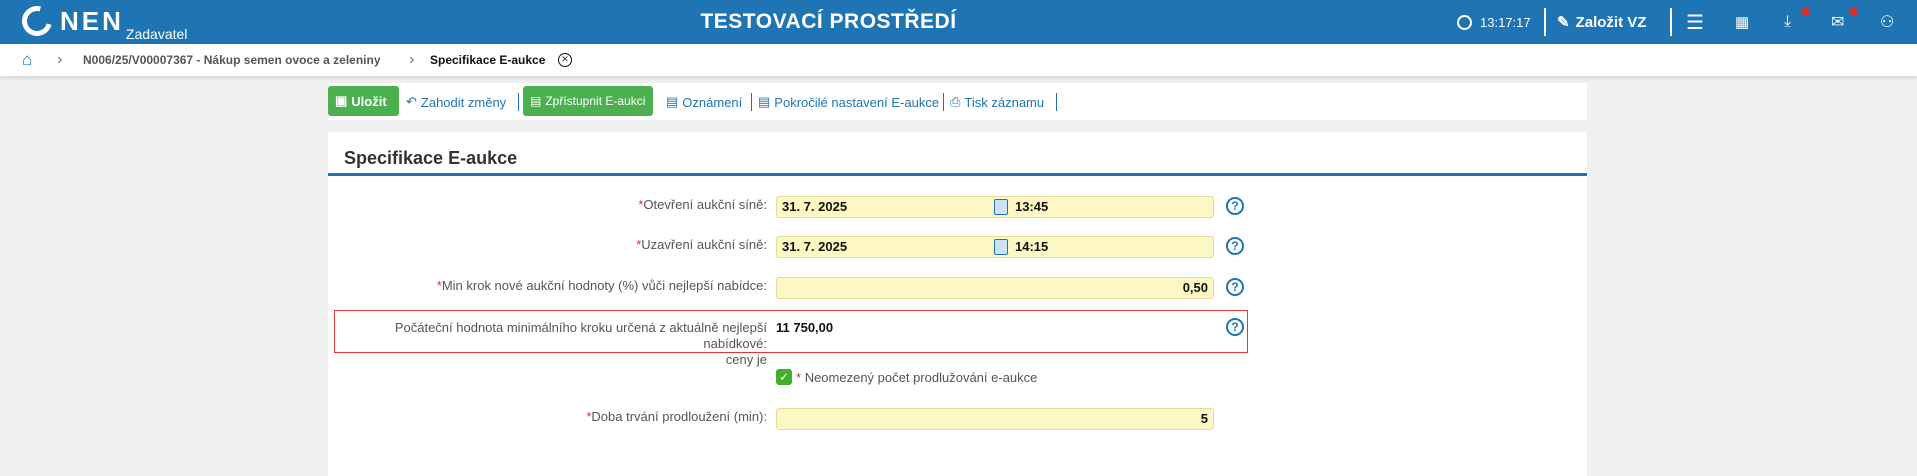 This screenshot has width=1917, height=476. Describe the element at coordinates (1742, 22) in the screenshot. I see `calendar-icon: ▦` at that location.